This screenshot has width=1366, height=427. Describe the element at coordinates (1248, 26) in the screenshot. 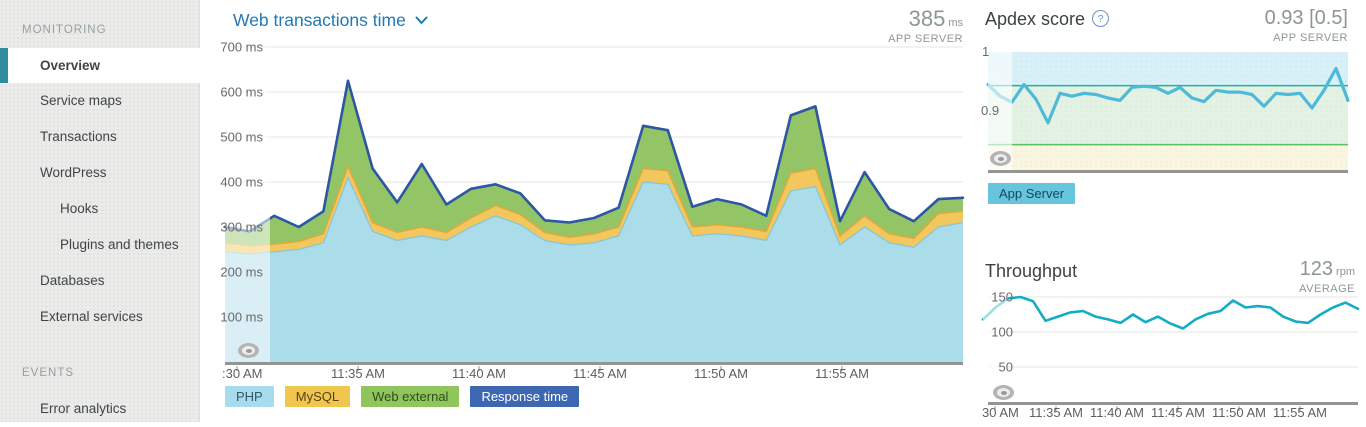

I see `apdex-current-value: 0.93 [0.5] APP SERVER` at that location.